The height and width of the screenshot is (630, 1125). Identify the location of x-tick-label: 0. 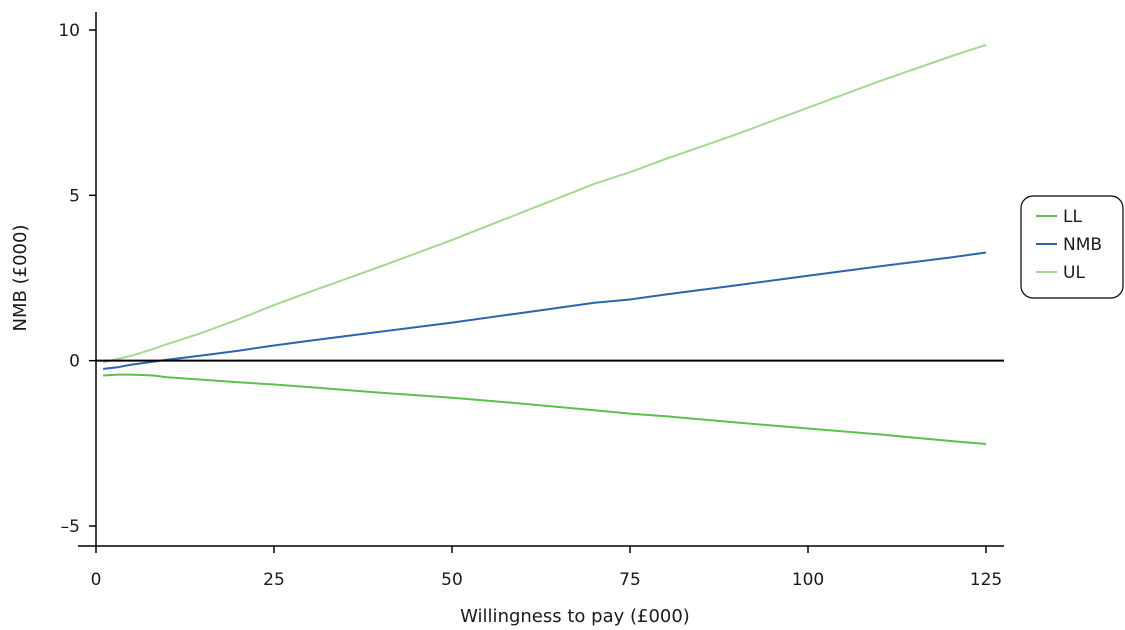
(96, 580).